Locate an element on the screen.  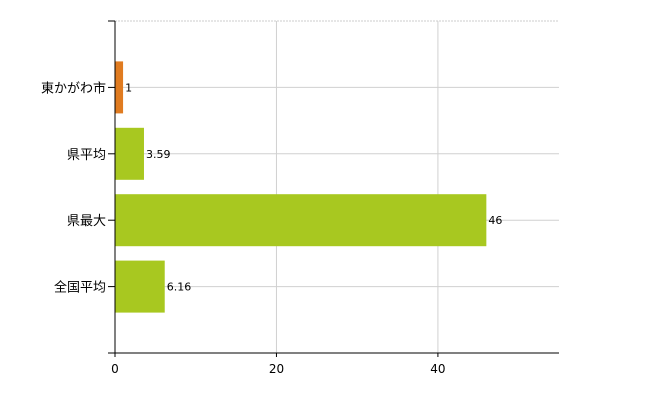
data-label: 46 is located at coordinates (495, 220).